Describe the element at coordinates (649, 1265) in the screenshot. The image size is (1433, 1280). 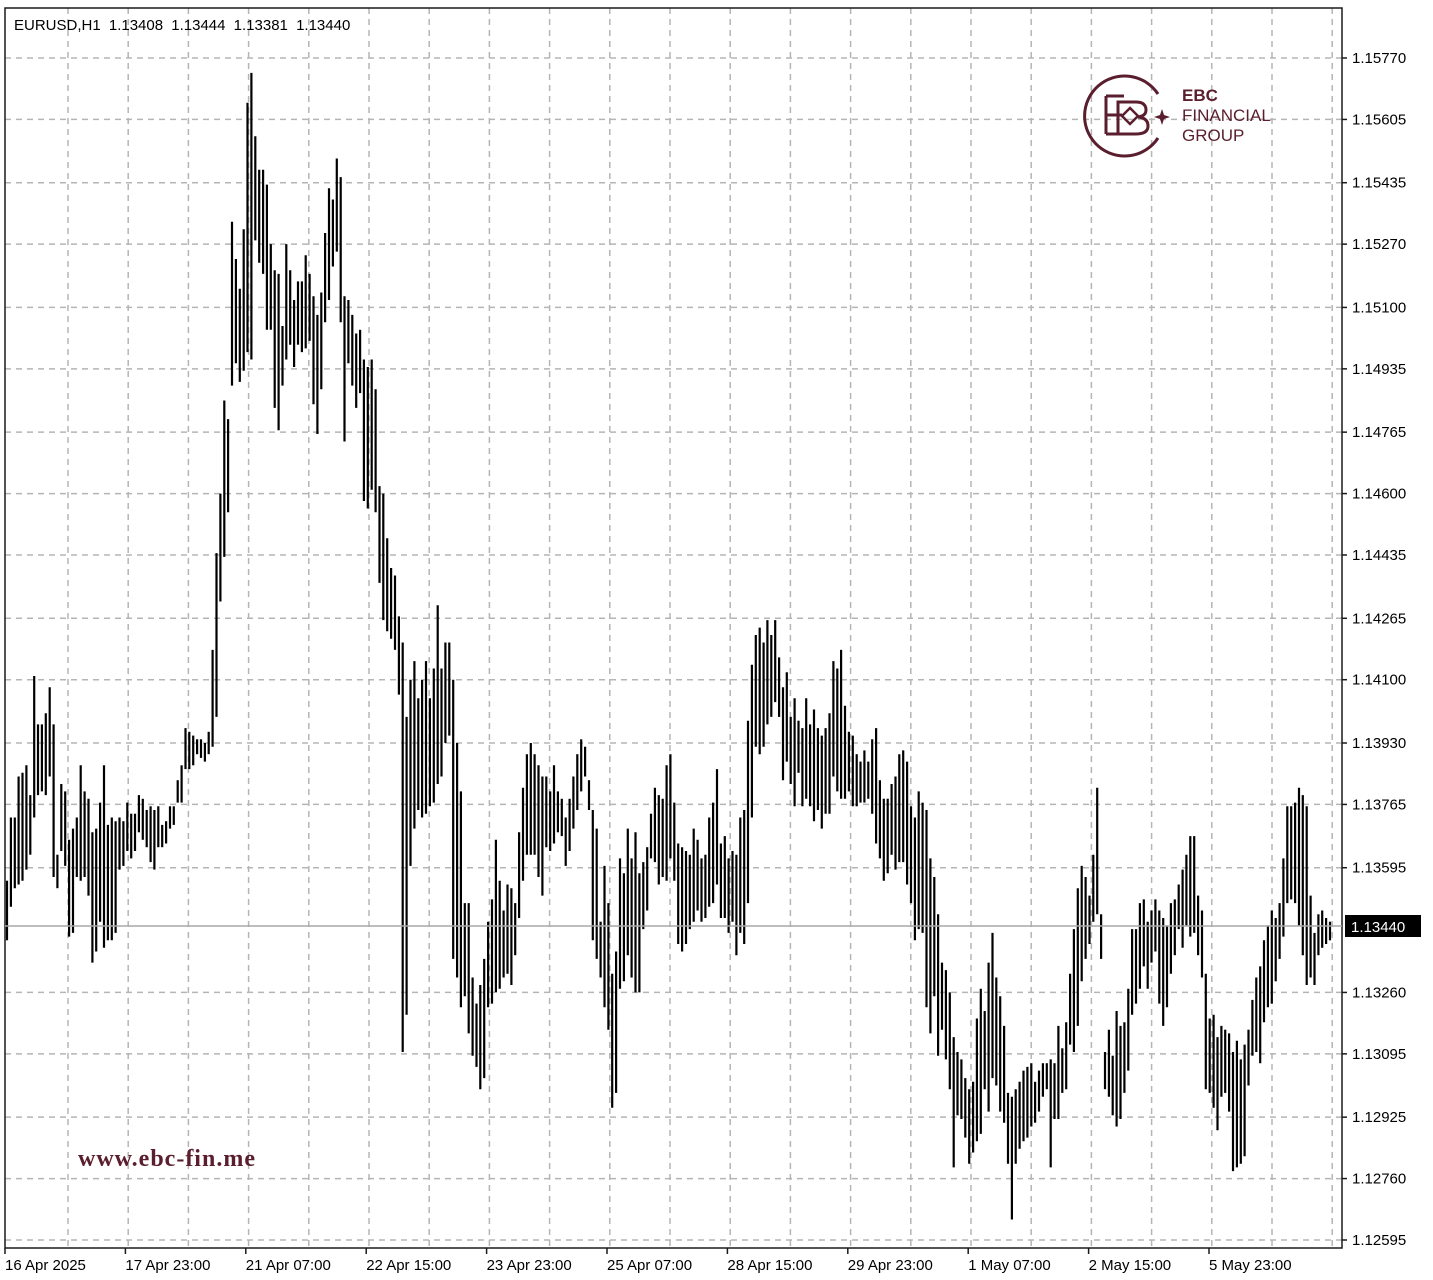
I see `x-tick-label: 25 Apr 07:00` at that location.